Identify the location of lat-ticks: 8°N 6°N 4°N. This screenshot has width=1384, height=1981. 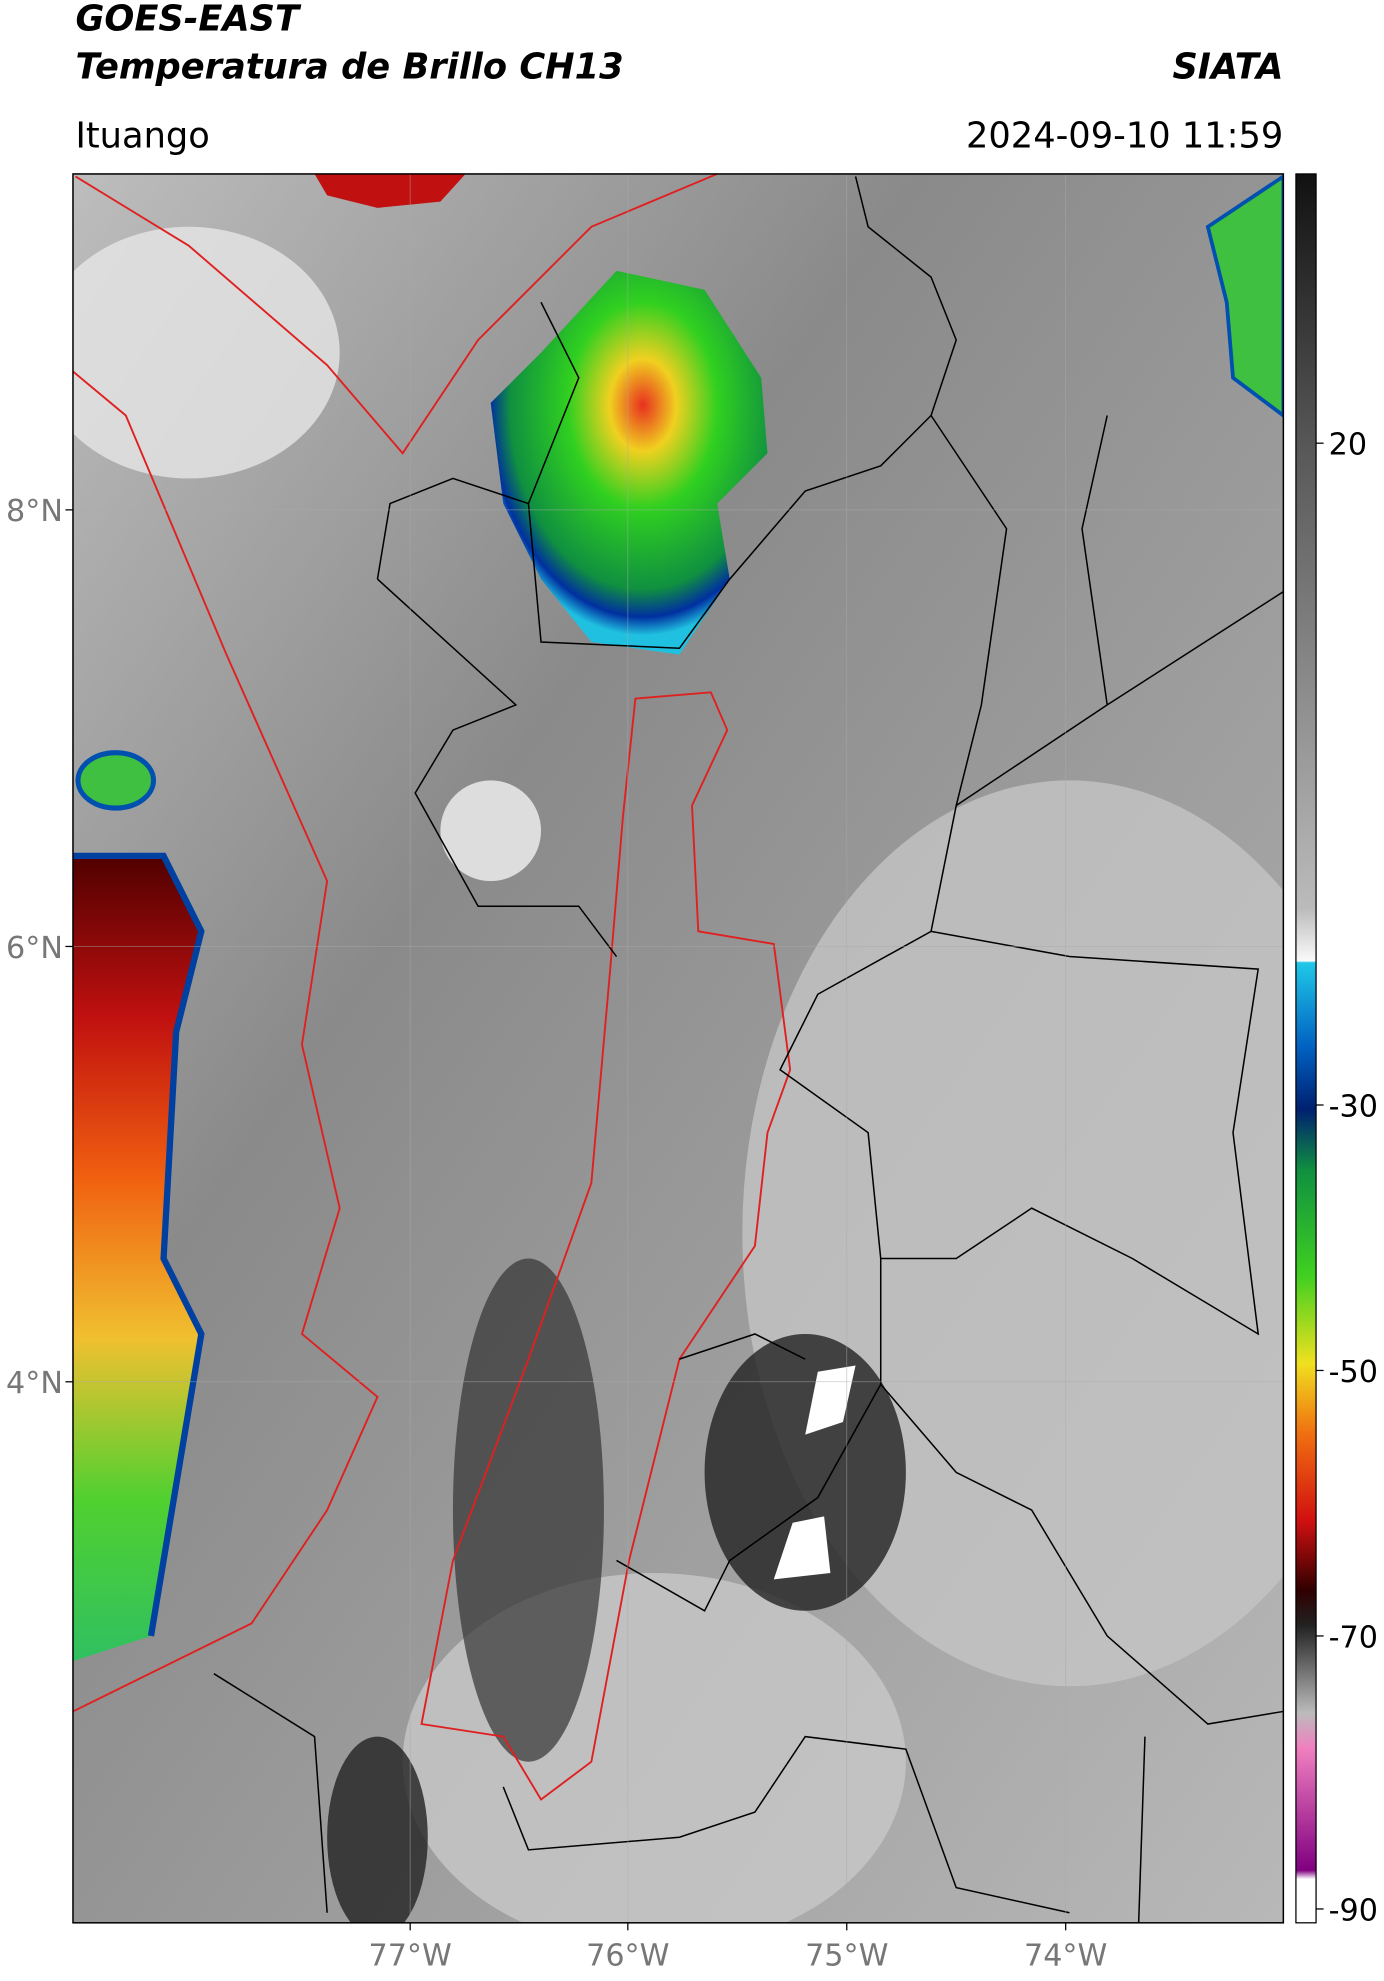
(39, 947).